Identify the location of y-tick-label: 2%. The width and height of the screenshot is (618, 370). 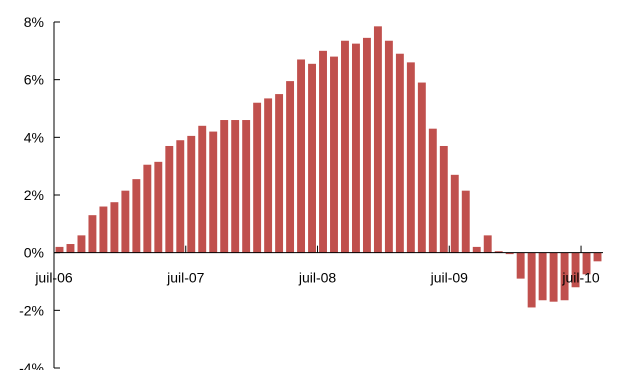
(34, 195).